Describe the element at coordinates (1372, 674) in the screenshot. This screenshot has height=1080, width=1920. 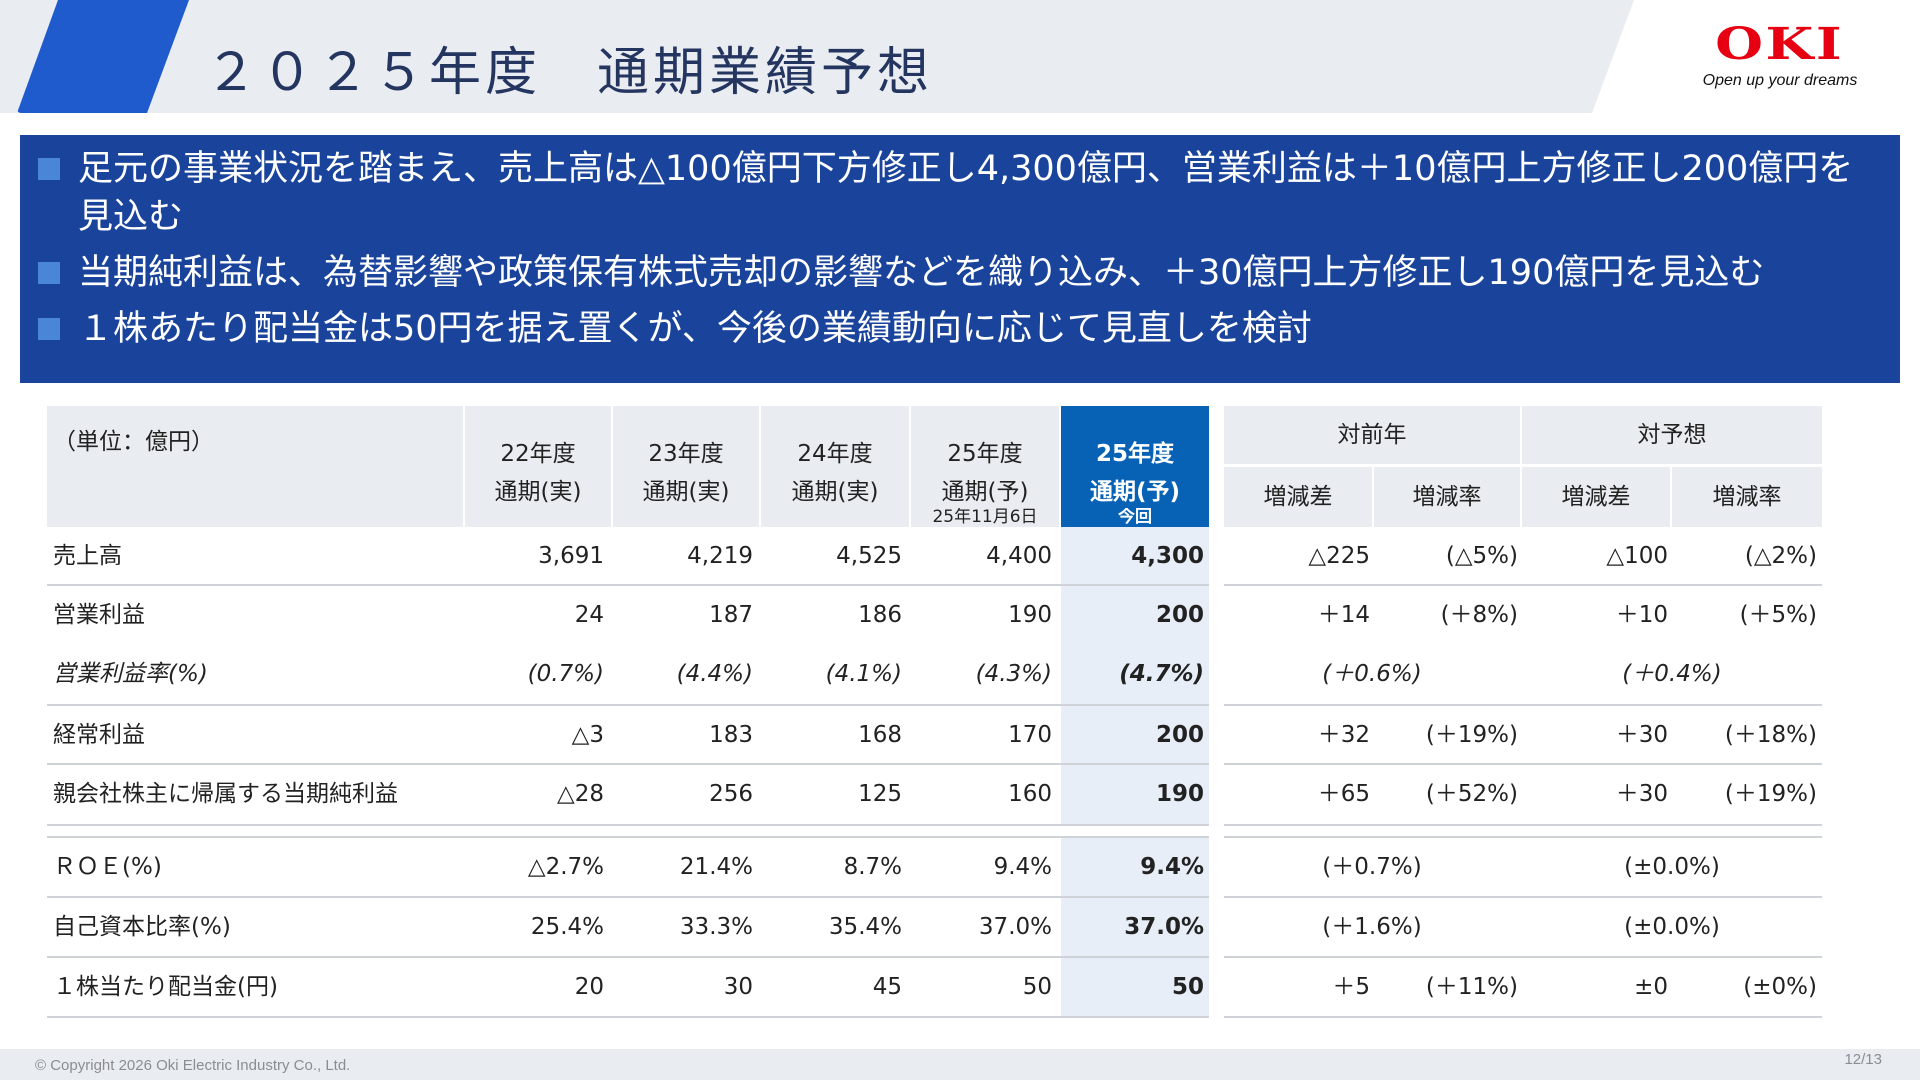
I see `cell-yoy-merged: (＋0.6%)` at that location.